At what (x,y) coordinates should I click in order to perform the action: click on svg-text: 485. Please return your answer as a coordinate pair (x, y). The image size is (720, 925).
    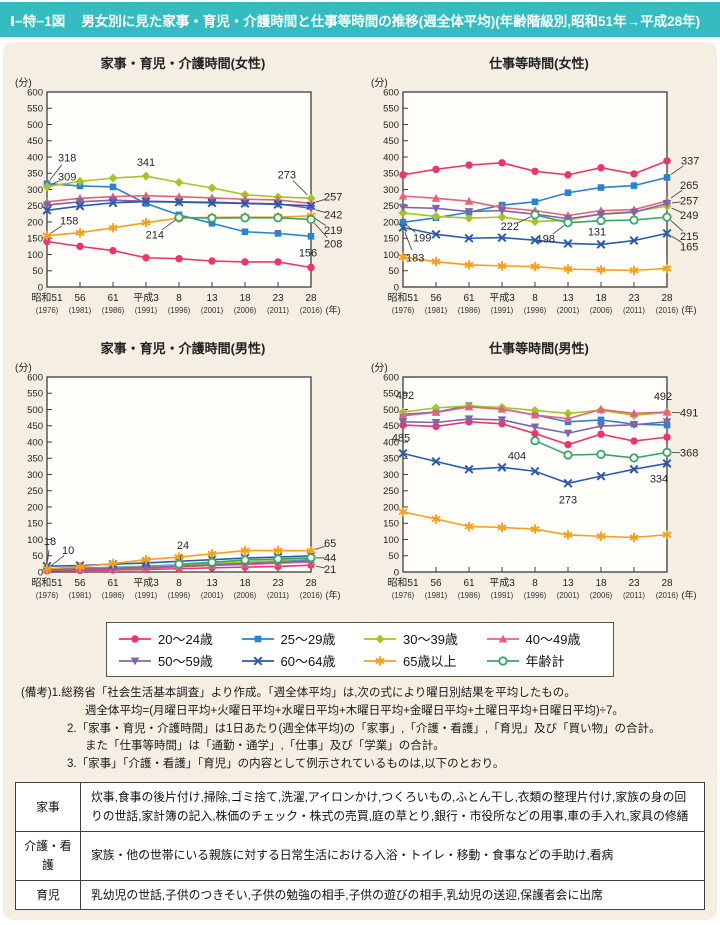
    Looking at the image, I should click on (401, 438).